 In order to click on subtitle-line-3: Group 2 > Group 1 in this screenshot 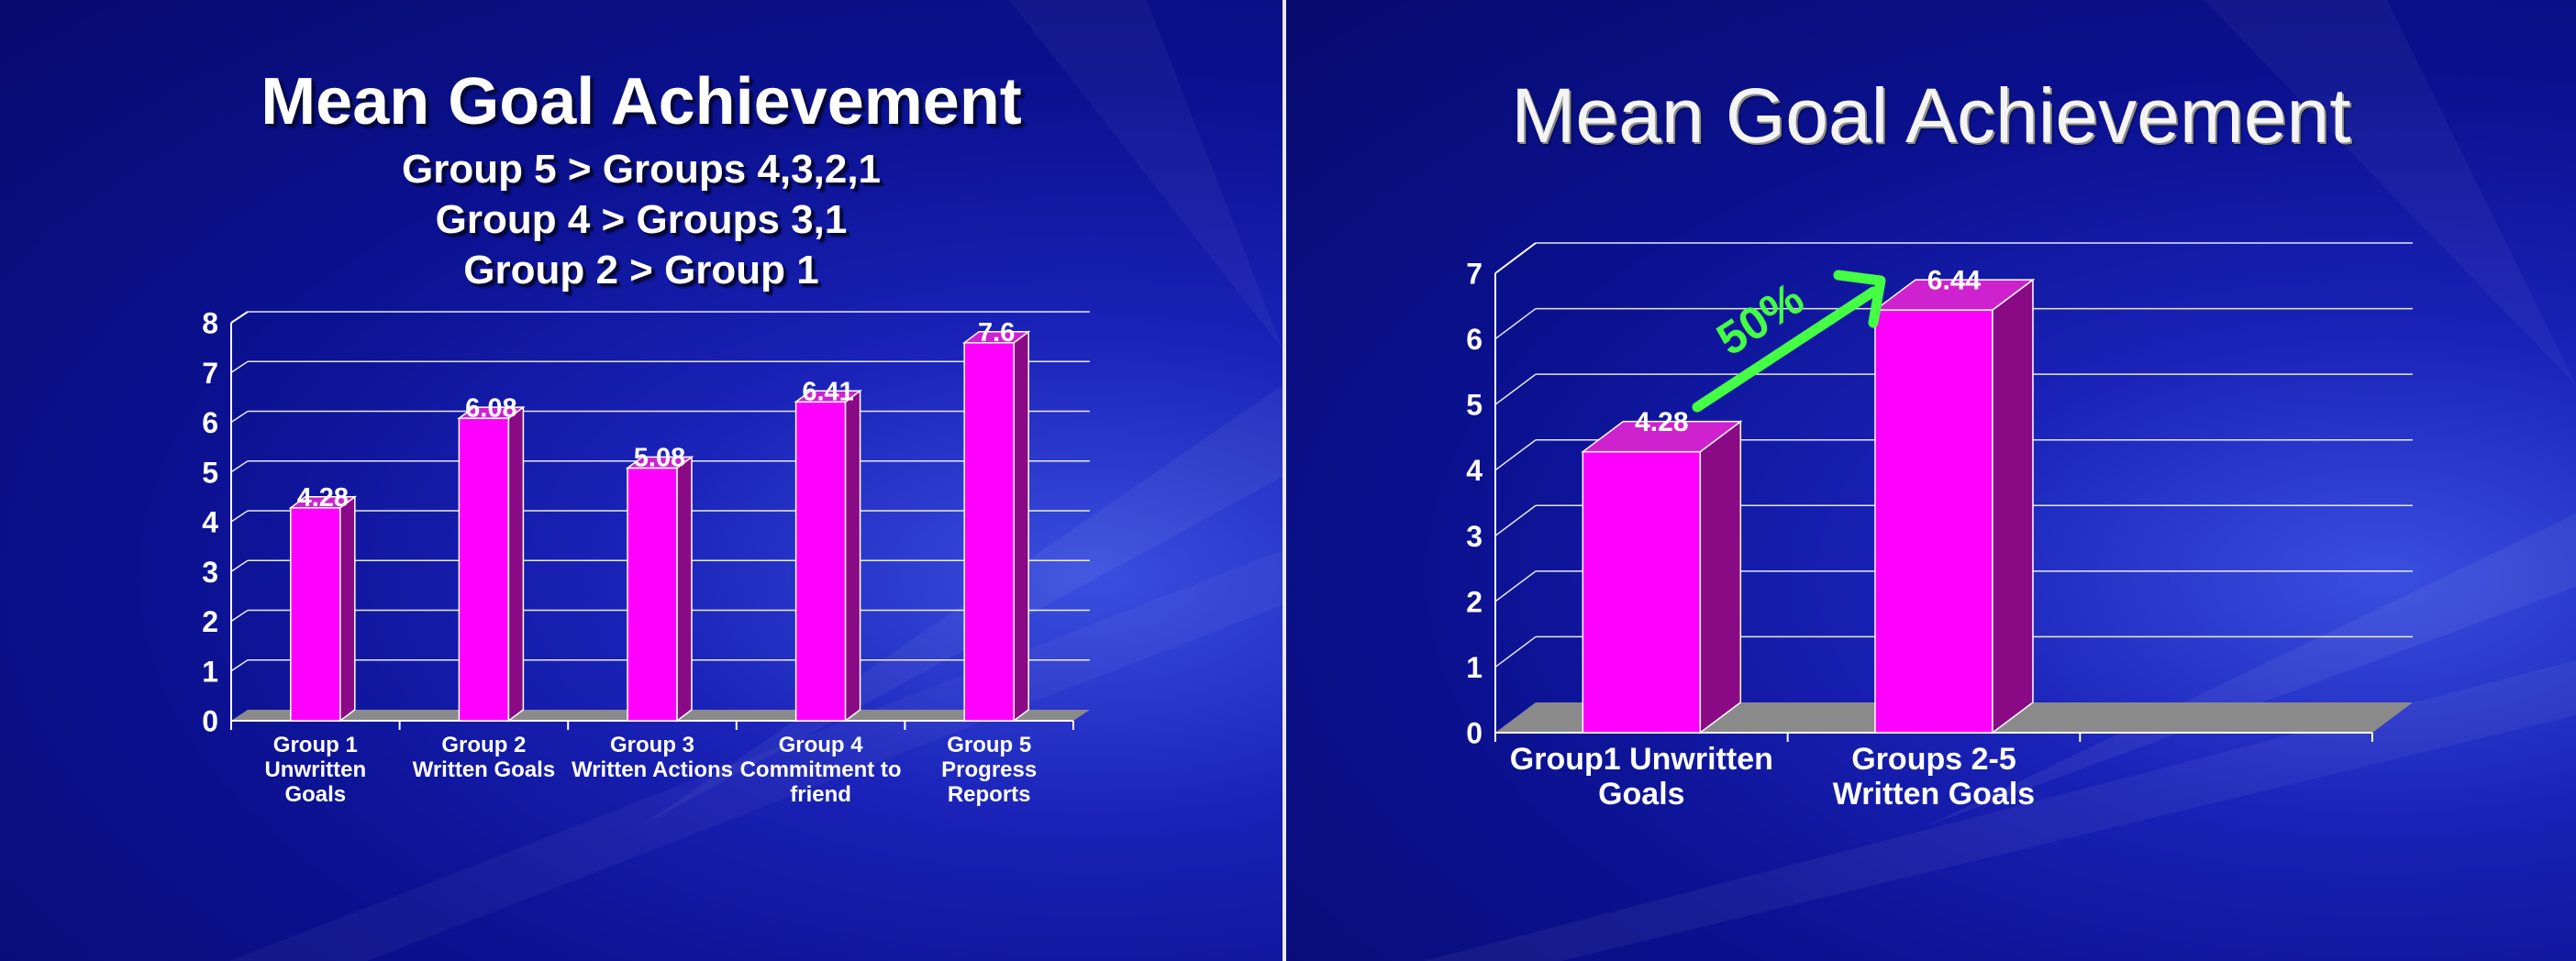, I will do `click(641, 271)`.